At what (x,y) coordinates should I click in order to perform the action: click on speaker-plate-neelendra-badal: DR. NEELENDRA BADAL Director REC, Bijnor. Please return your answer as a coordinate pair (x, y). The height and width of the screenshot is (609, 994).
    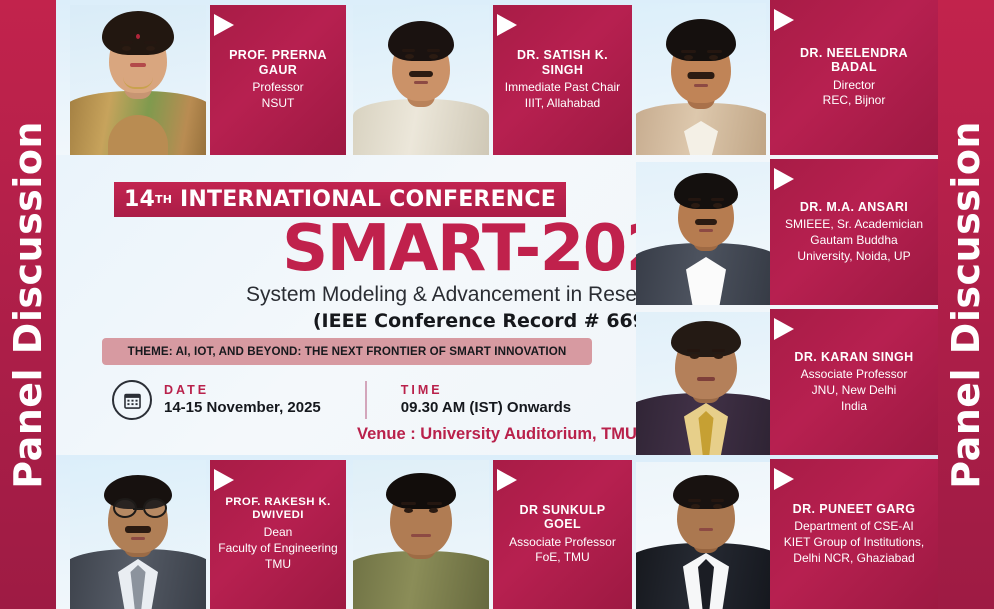
    Looking at the image, I should click on (854, 77).